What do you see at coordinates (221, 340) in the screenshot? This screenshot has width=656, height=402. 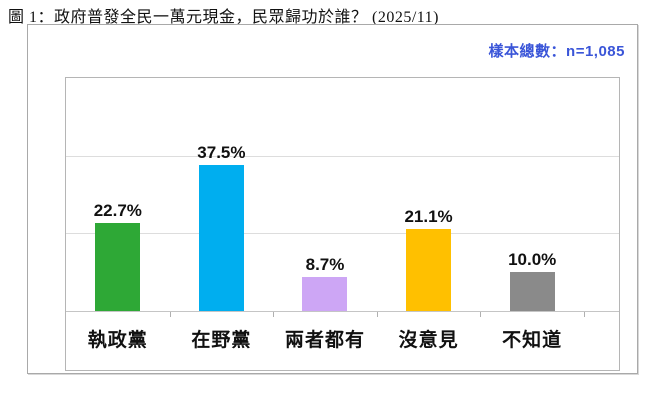 I see `category-label: 在野黨` at bounding box center [221, 340].